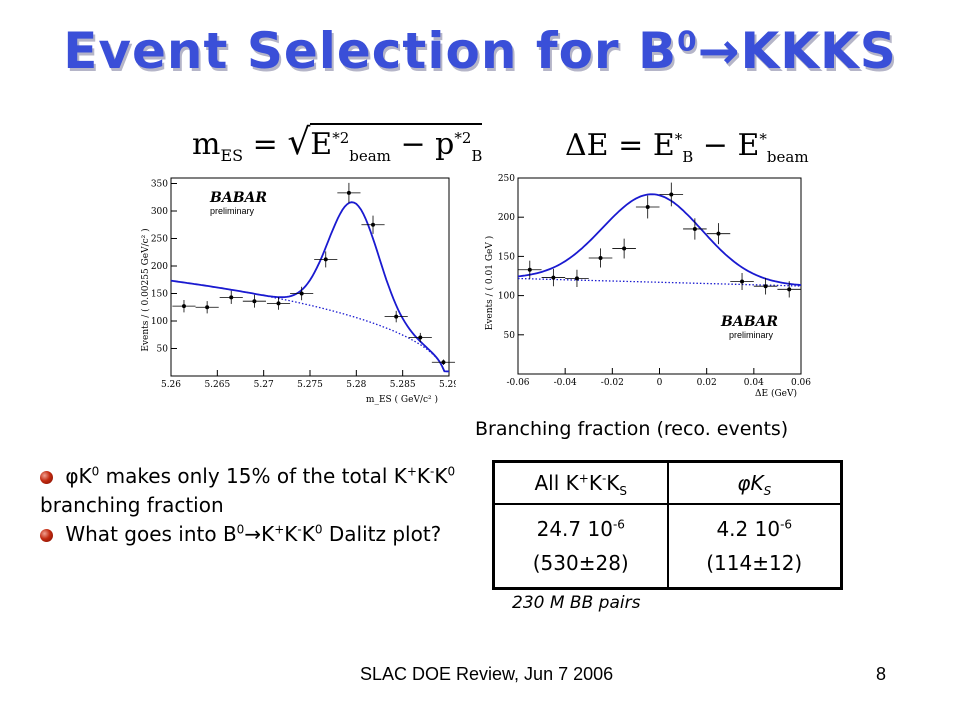 This screenshot has height=720, width=960. Describe the element at coordinates (238, 198) in the screenshot. I see `mes-logo: BABAR` at that location.